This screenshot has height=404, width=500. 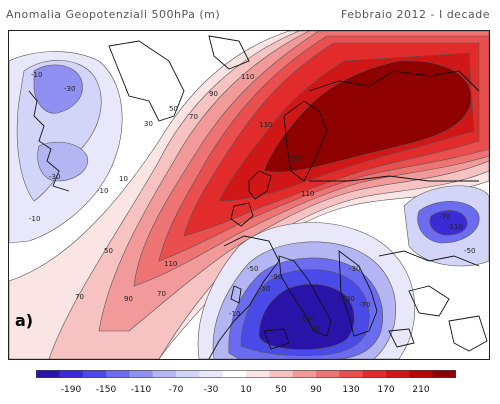 What do you see at coordinates (106, 390) in the screenshot?
I see `legend-tick-label: -150` at bounding box center [106, 390].